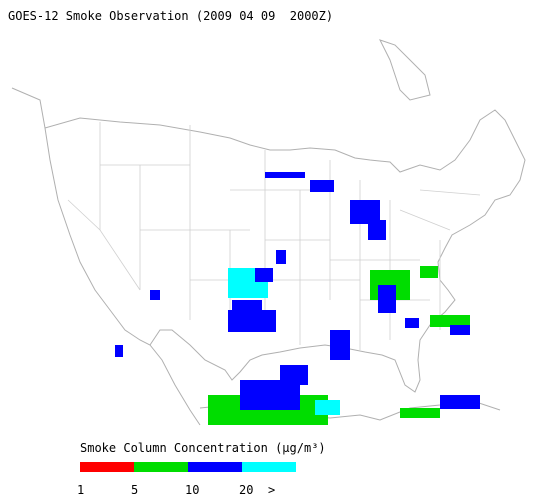  Describe the element at coordinates (80, 490) in the screenshot. I see `legend-label: 1` at that location.